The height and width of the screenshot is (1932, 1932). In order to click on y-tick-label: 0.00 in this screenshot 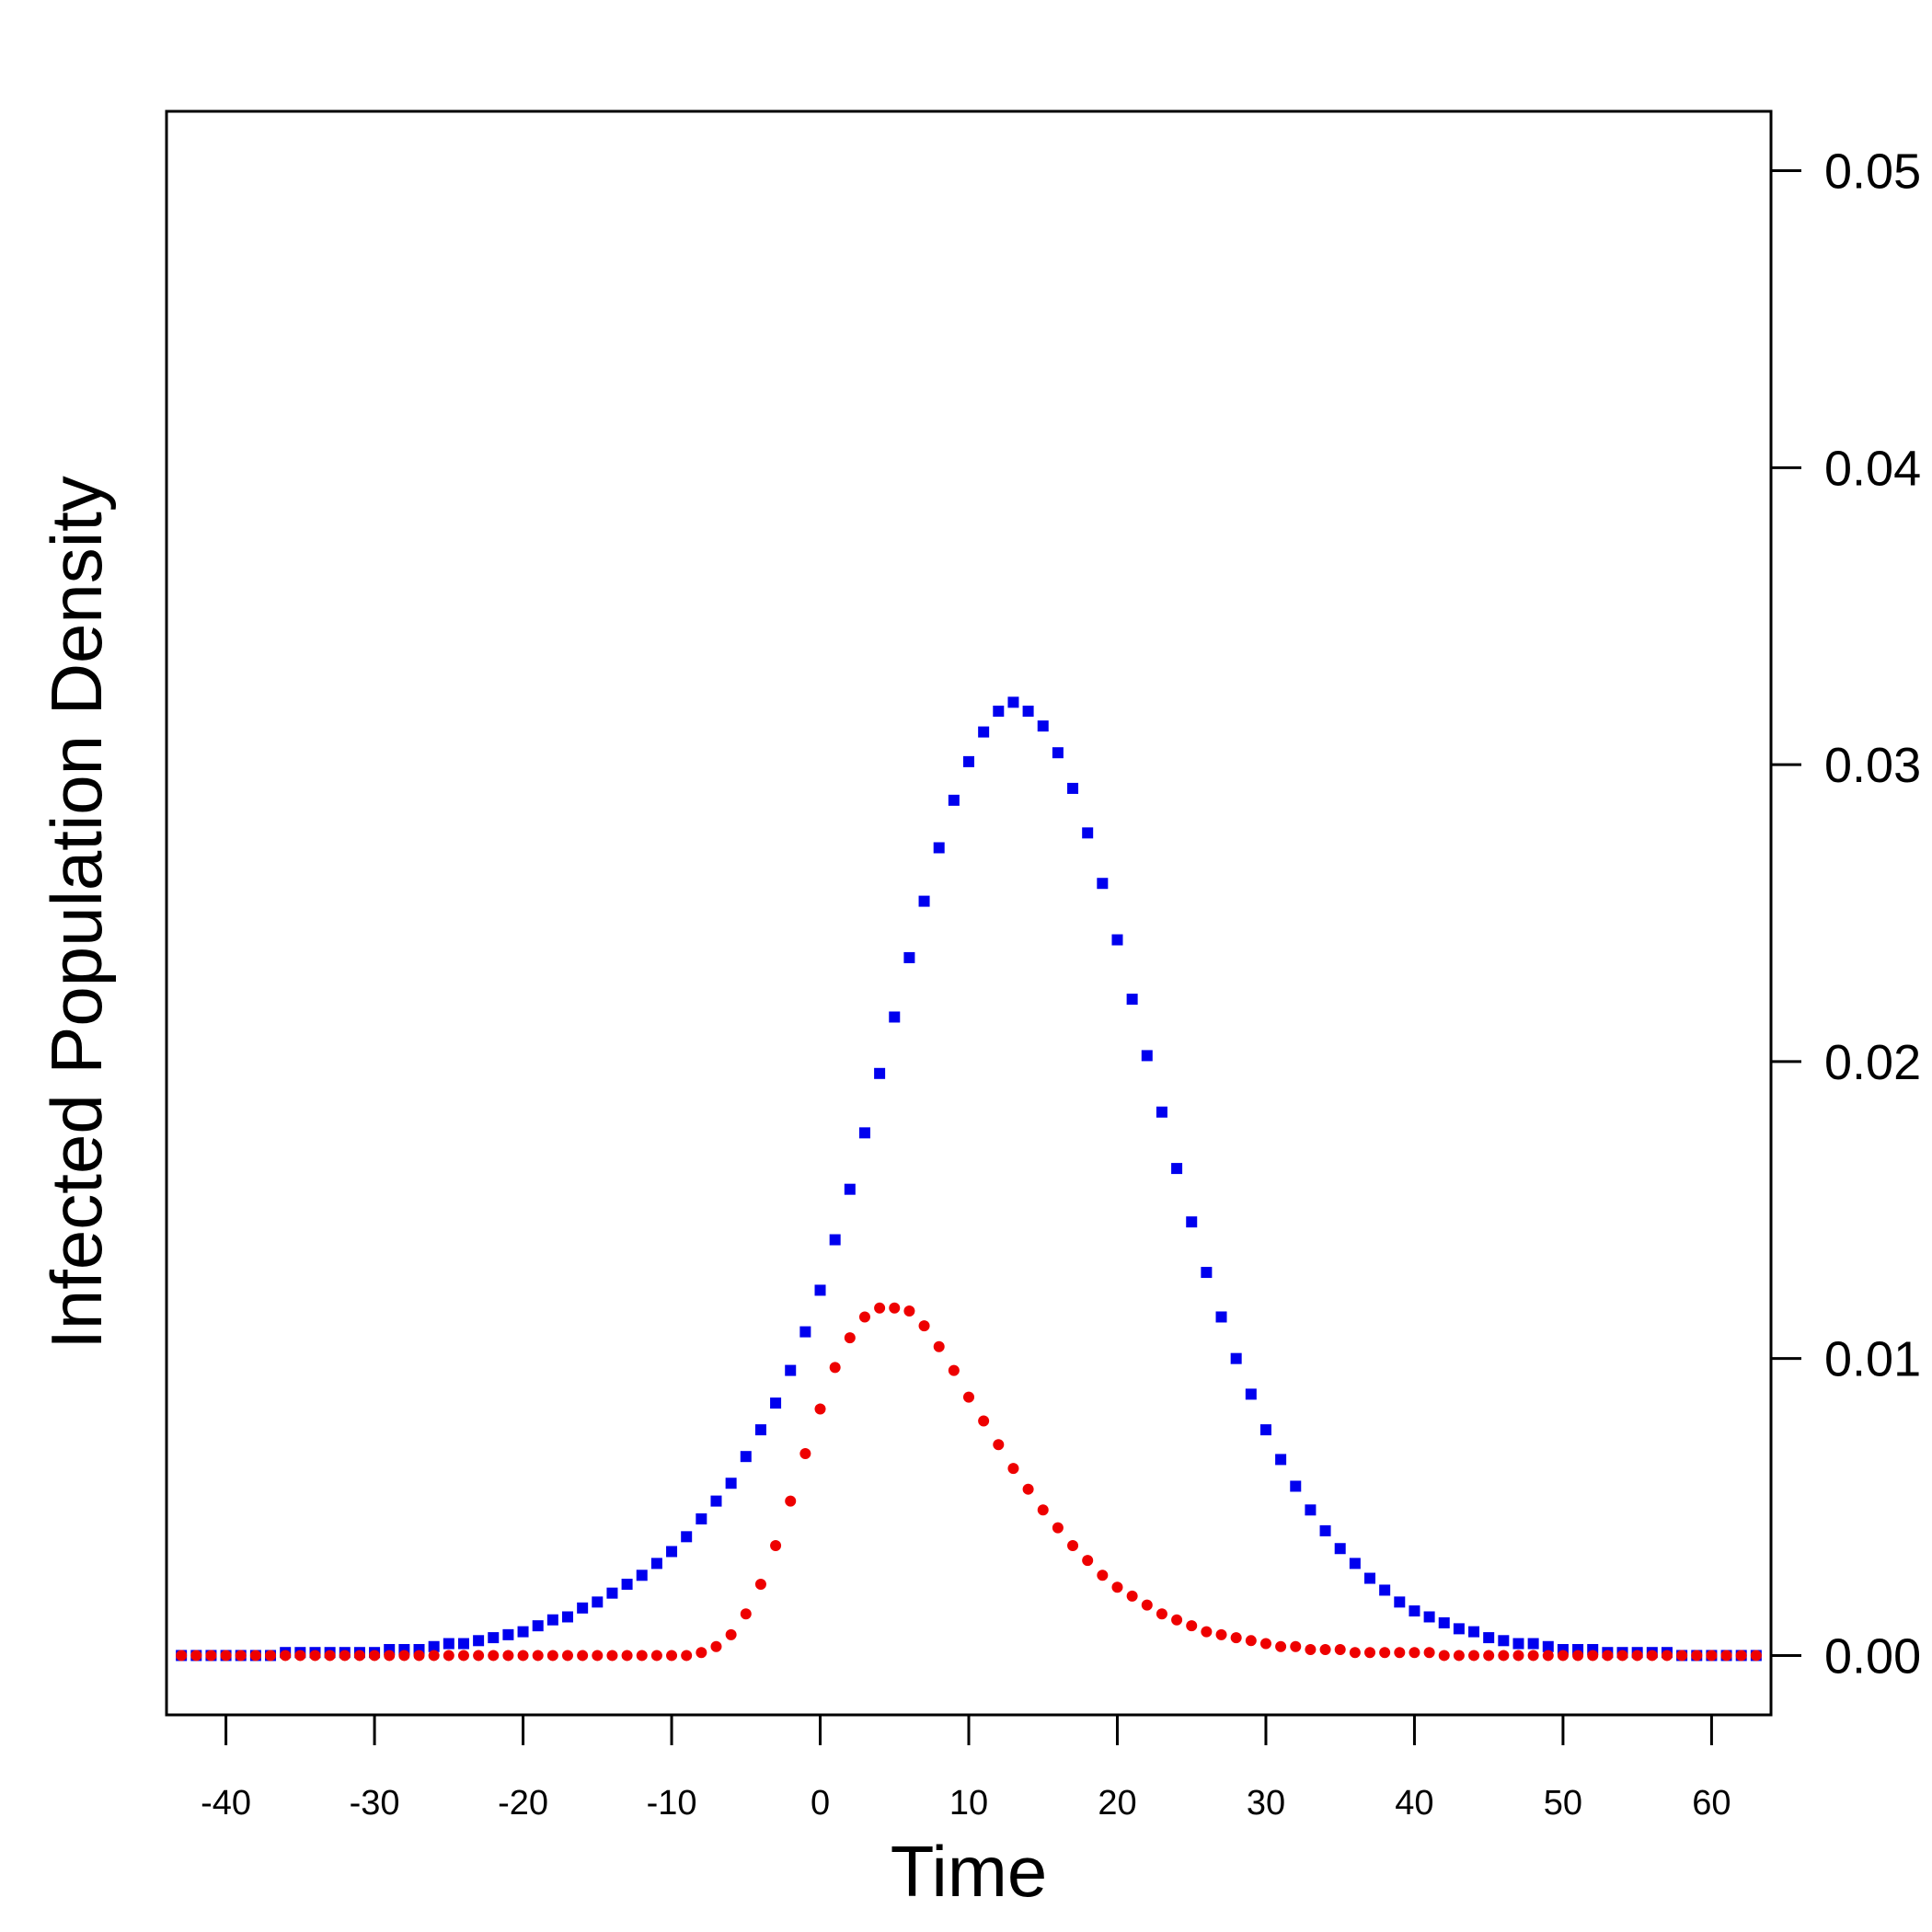, I will do `click(1872, 1656)`.